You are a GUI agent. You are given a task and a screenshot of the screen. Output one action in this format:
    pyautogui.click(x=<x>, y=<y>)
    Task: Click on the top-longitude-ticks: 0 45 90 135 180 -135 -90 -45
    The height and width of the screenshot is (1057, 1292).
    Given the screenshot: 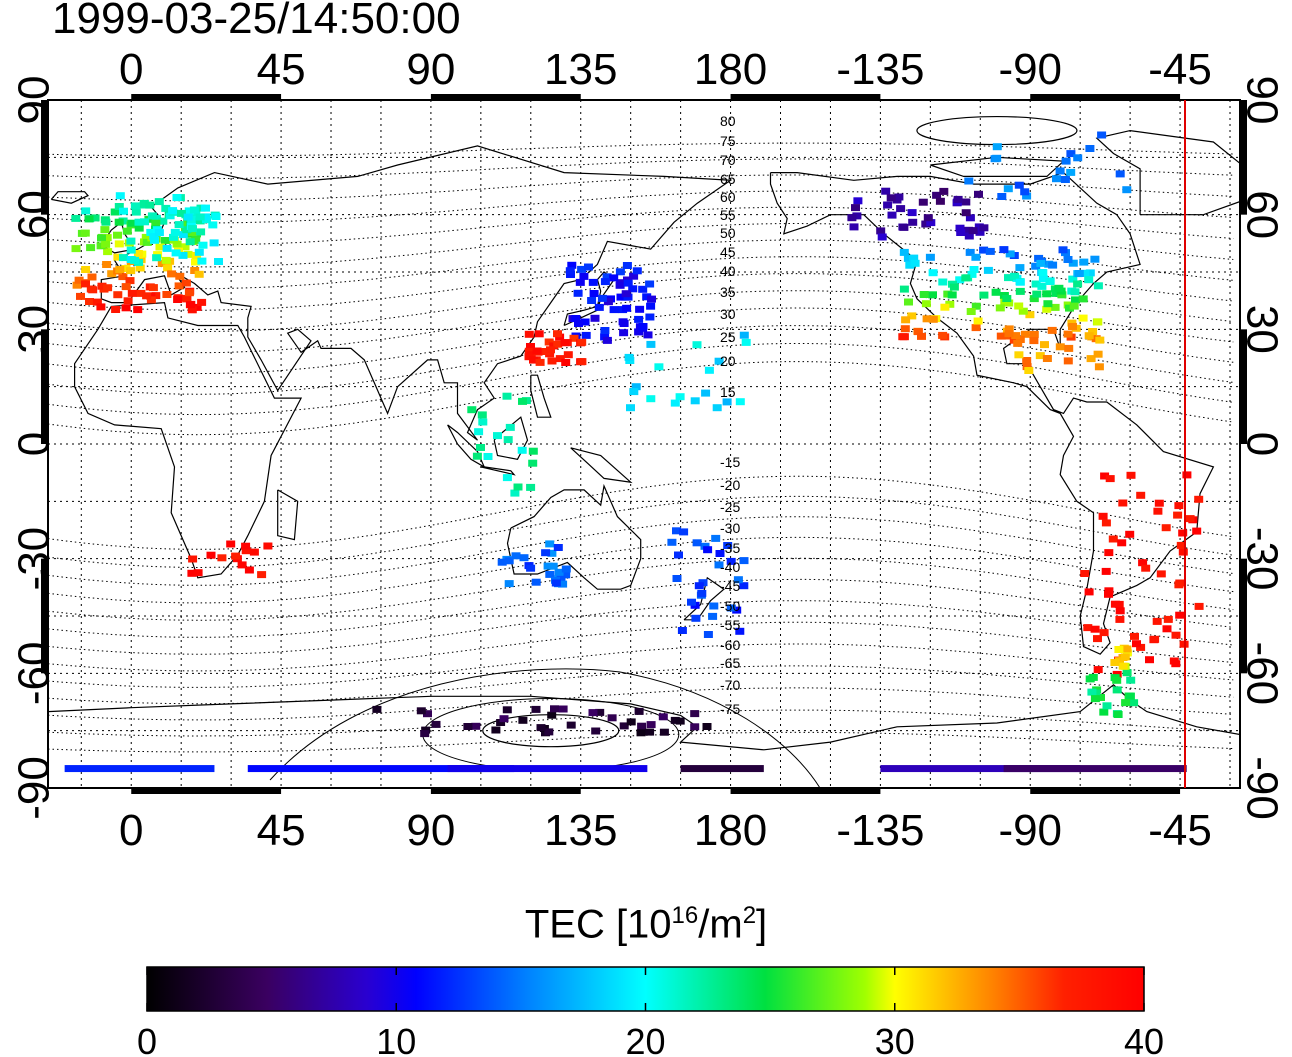 What is the action you would take?
    pyautogui.click(x=665, y=69)
    